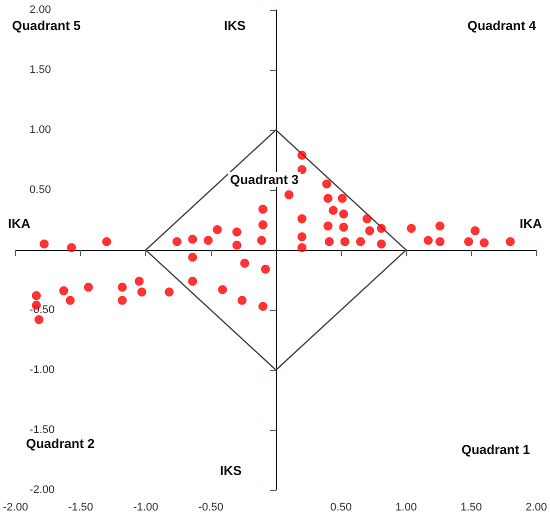 The image size is (550, 513). Describe the element at coordinates (42, 310) in the screenshot. I see `y-tick-label: -0.50` at that location.